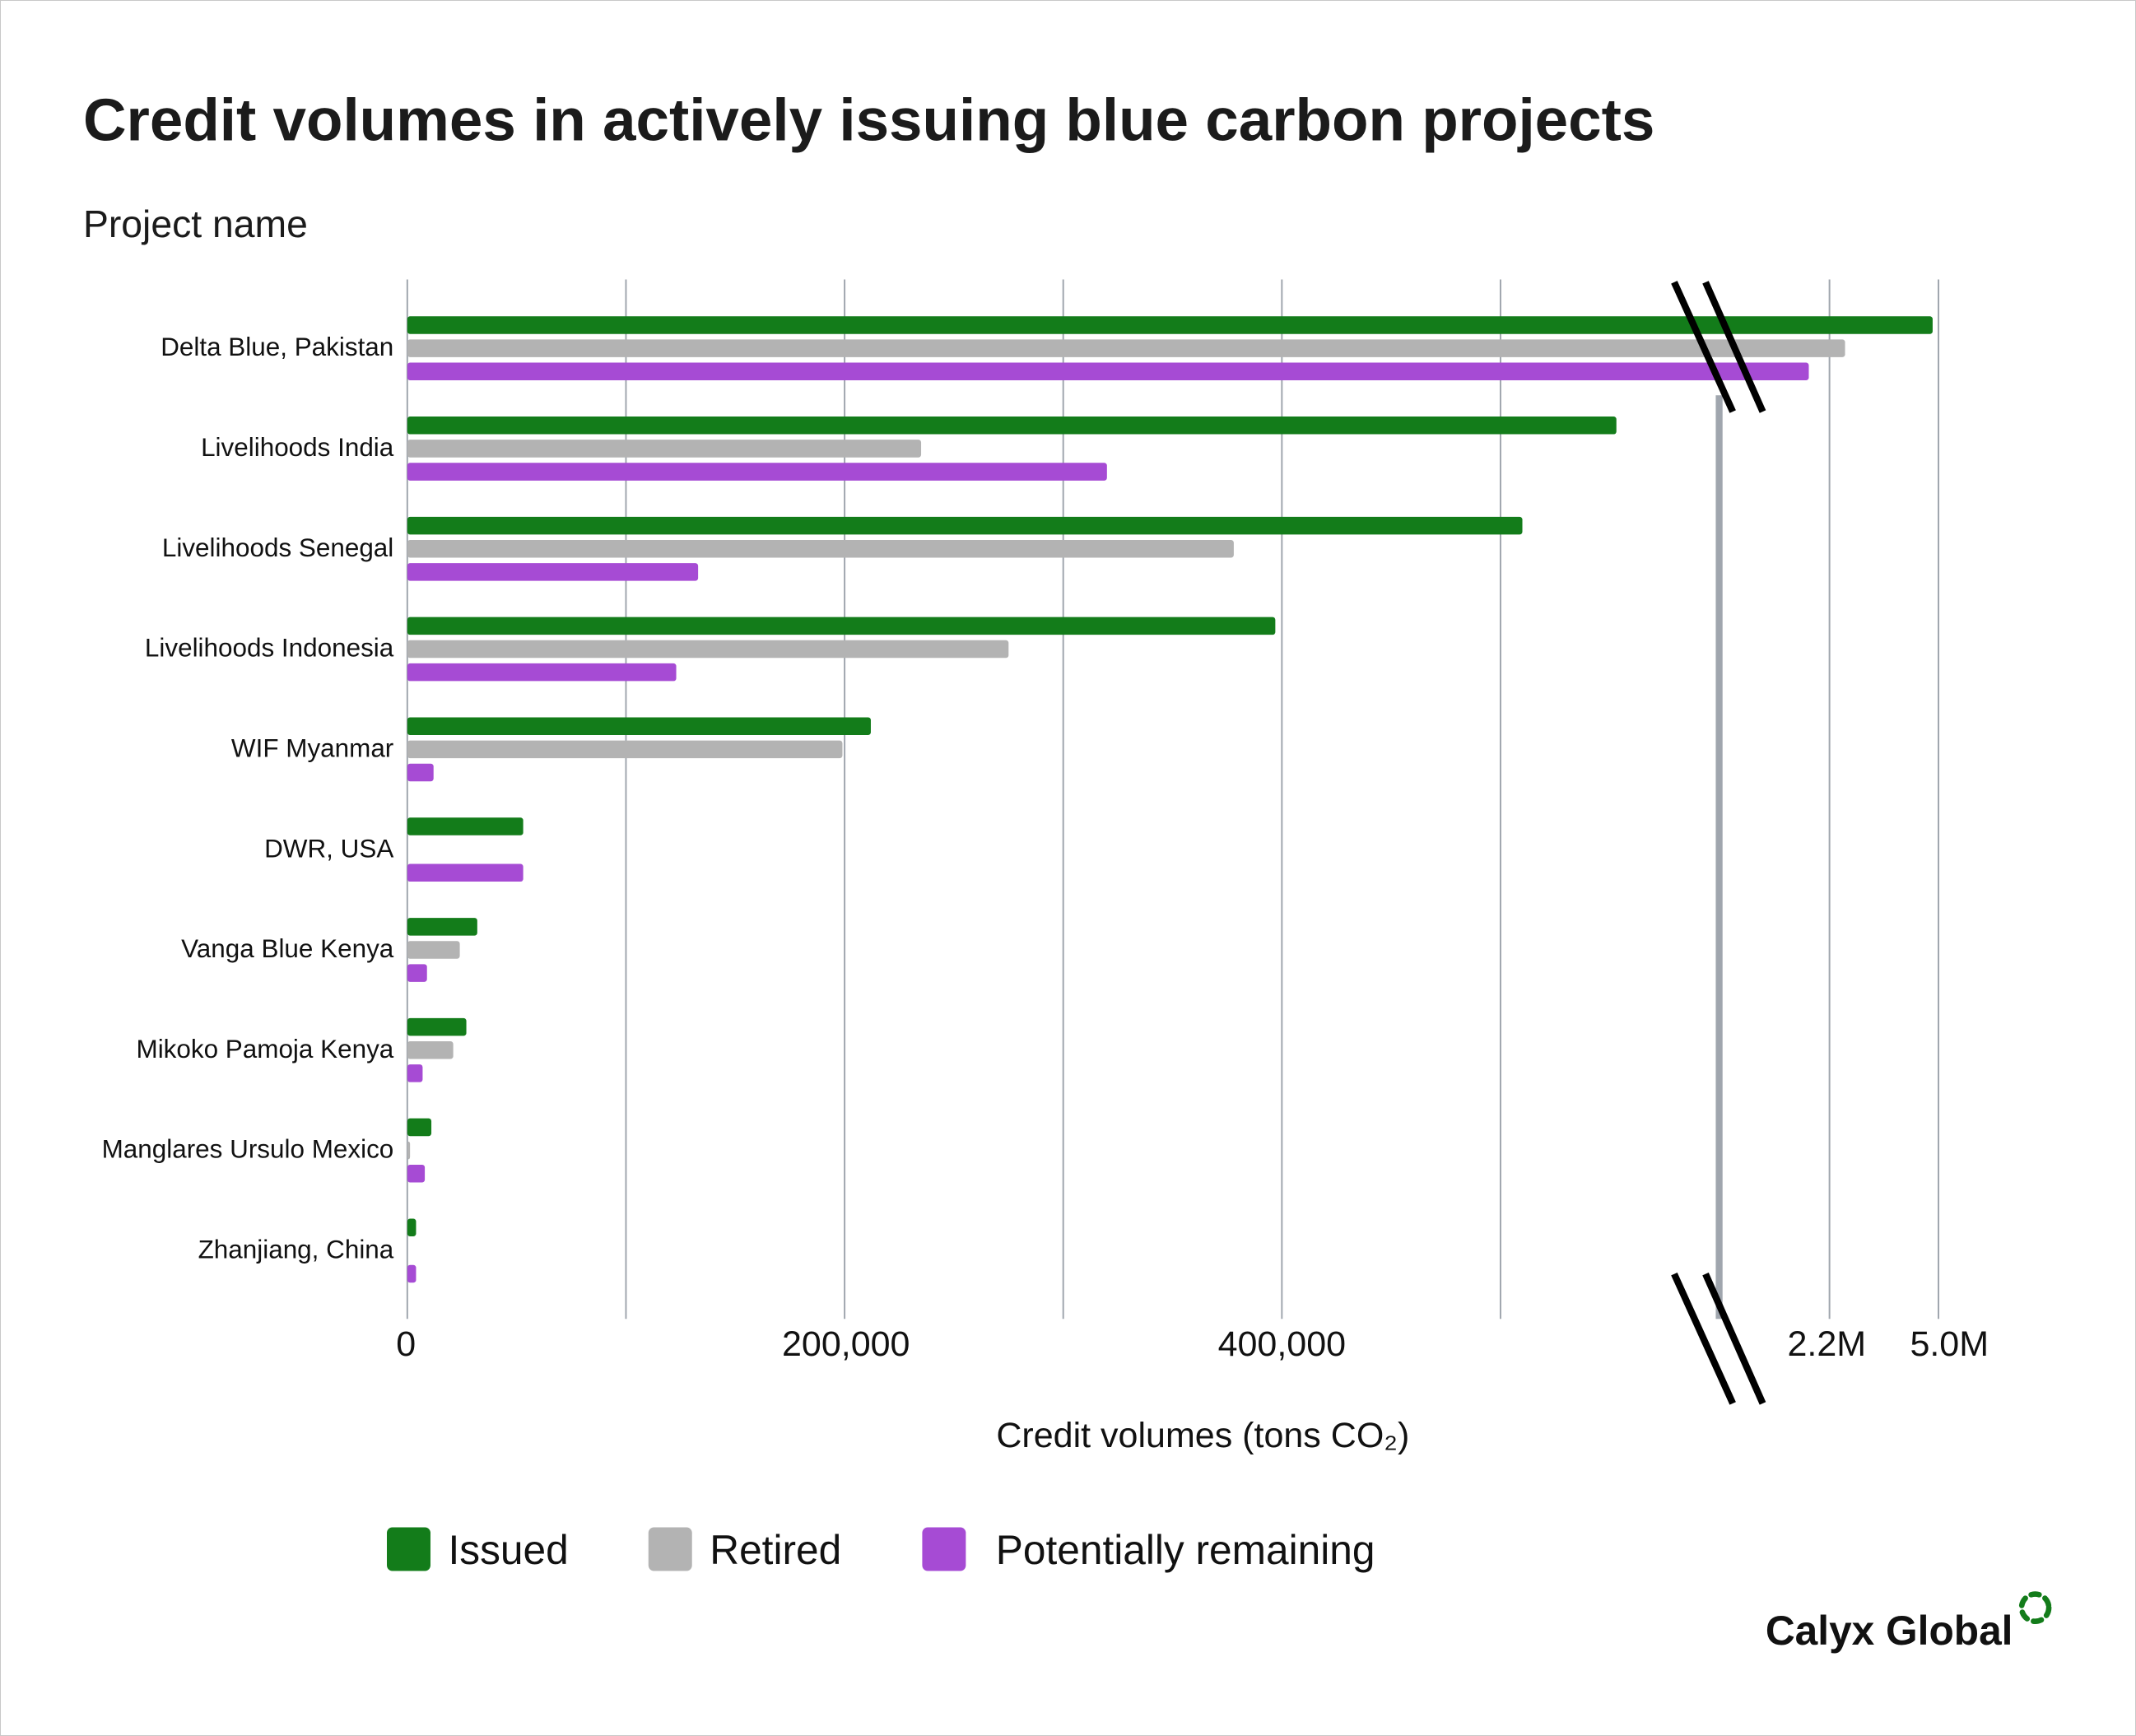 Image resolution: width=2136 pixels, height=1736 pixels. I want to click on legend-swatch-potentially-remaining, so click(944, 1549).